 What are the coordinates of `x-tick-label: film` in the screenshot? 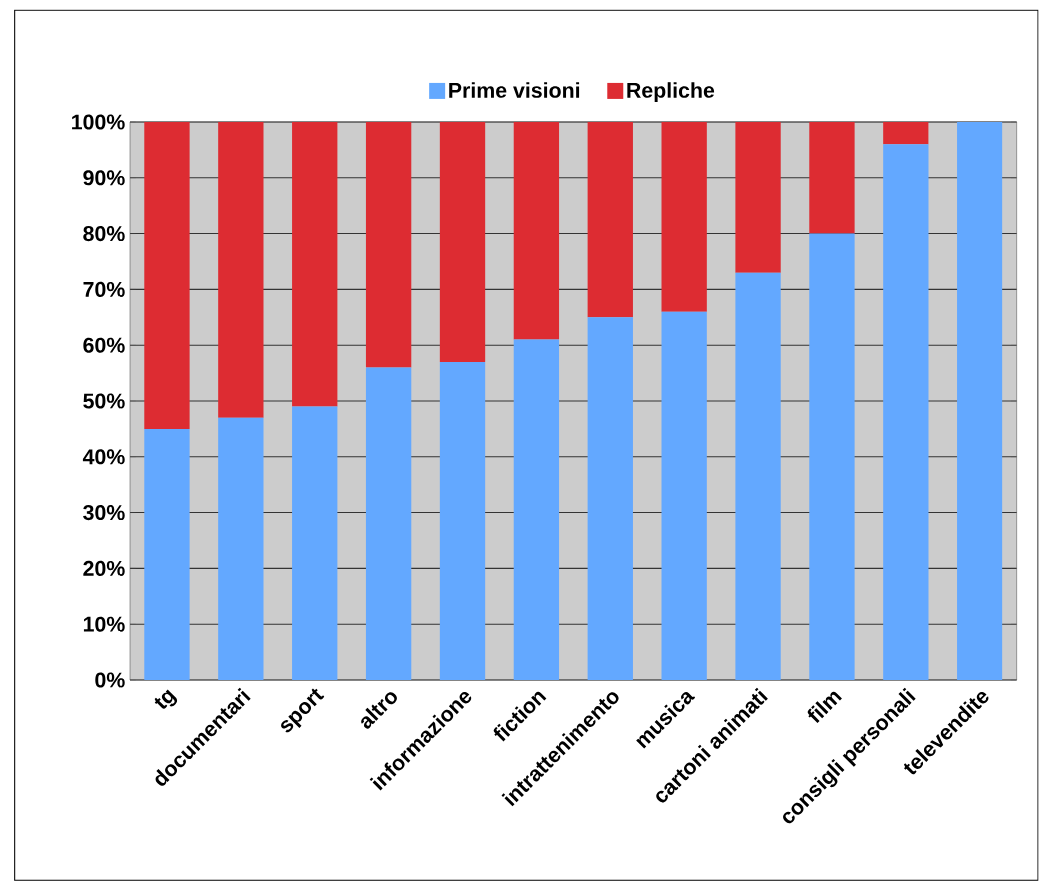 It's located at (824, 707).